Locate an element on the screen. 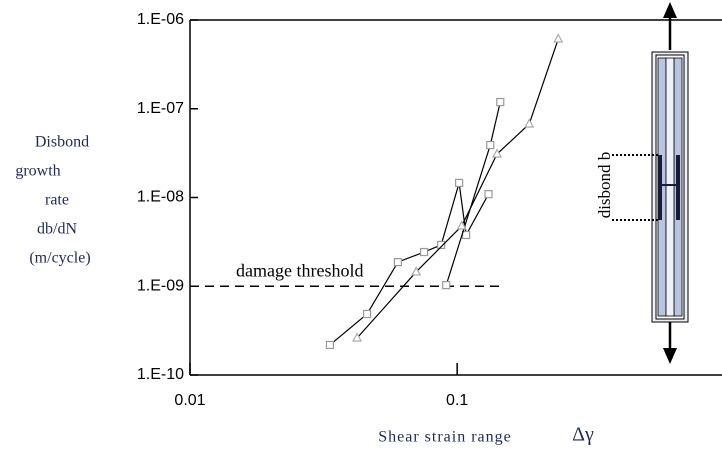 The height and width of the screenshot is (450, 722). y-axis-label: (m/cycle) is located at coordinates (59, 258).